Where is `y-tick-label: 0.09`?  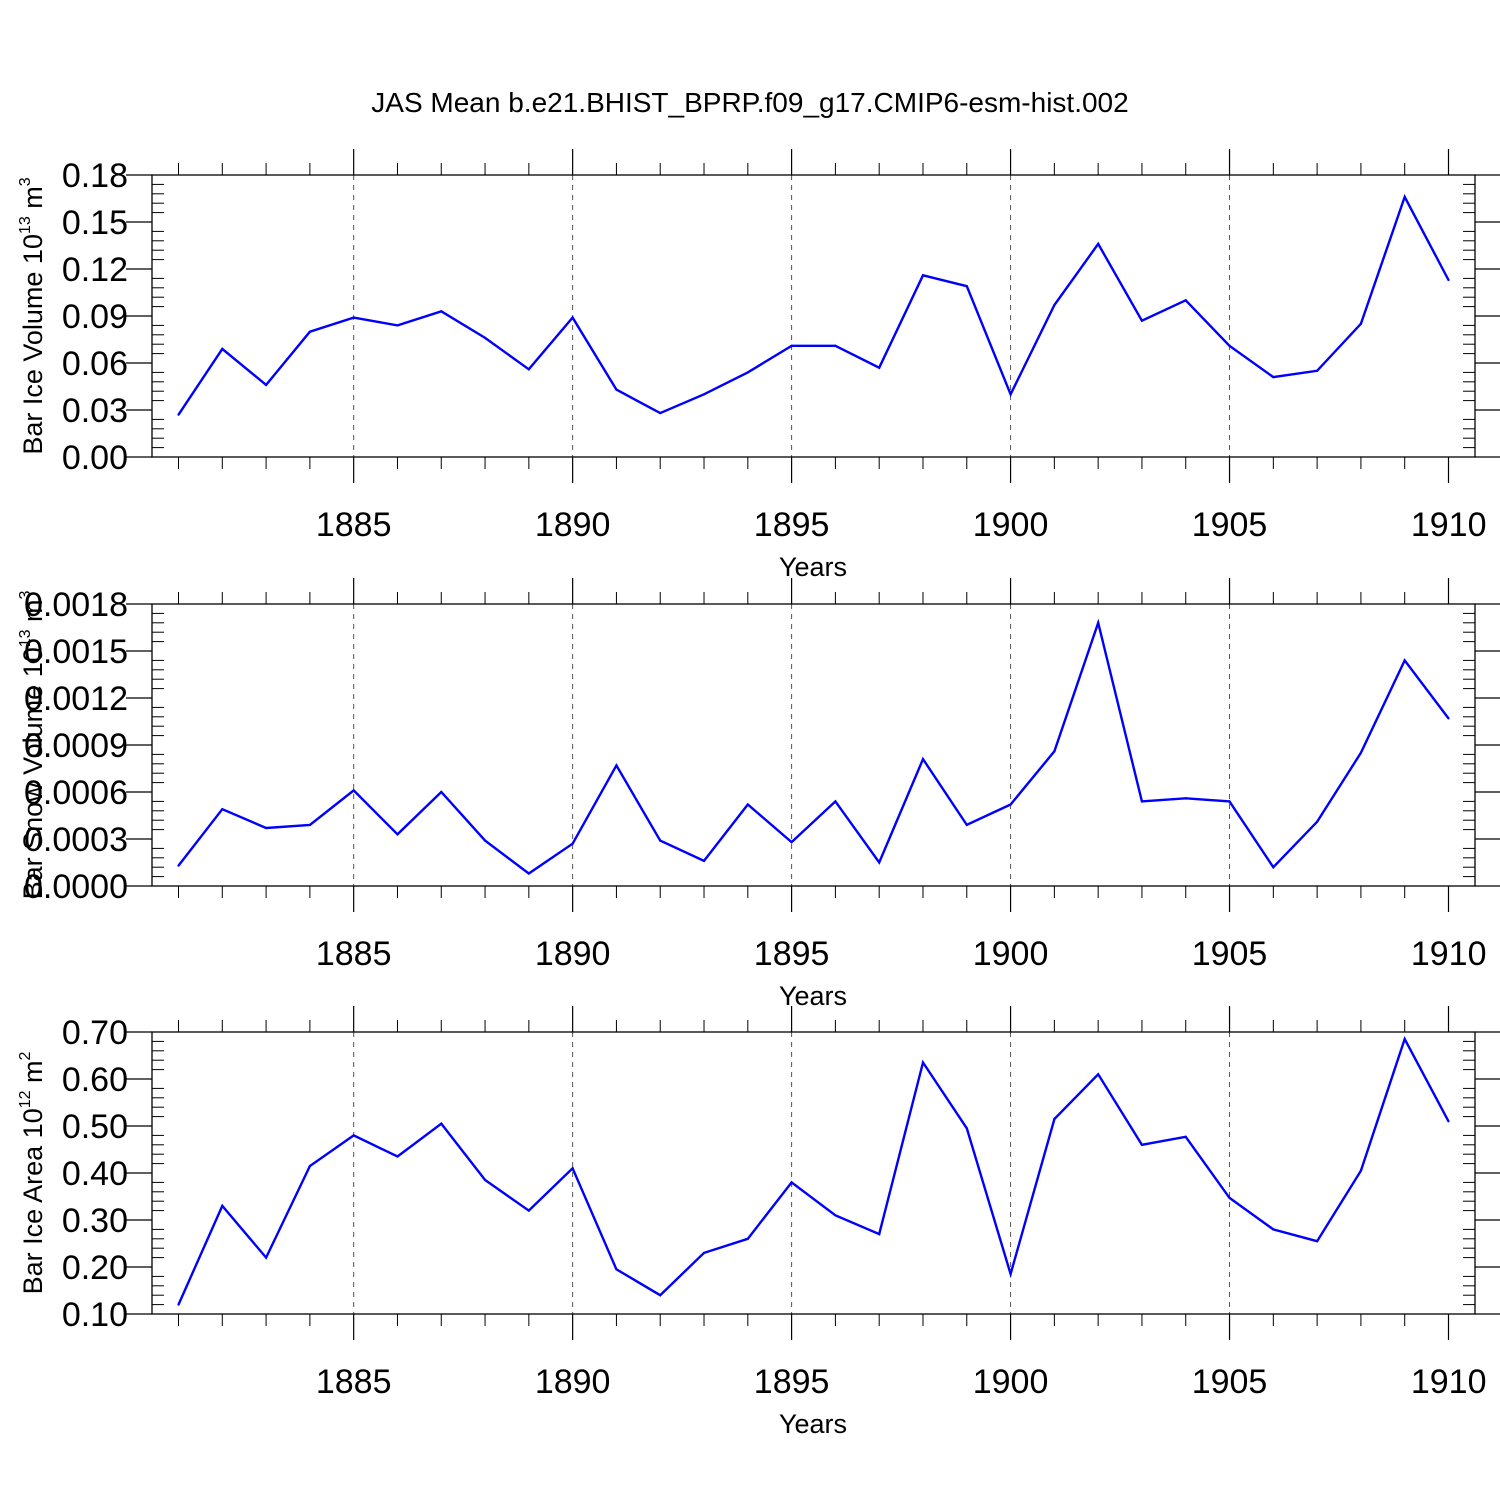
y-tick-label: 0.09 is located at coordinates (95, 317).